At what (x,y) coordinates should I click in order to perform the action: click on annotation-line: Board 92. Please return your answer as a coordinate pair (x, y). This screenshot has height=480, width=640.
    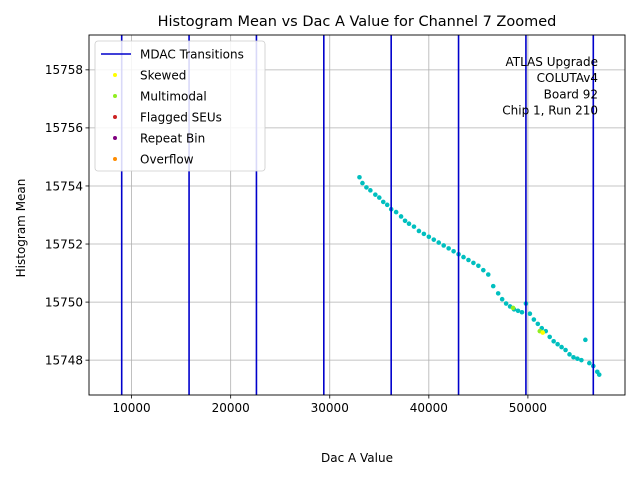
    Looking at the image, I should click on (571, 94).